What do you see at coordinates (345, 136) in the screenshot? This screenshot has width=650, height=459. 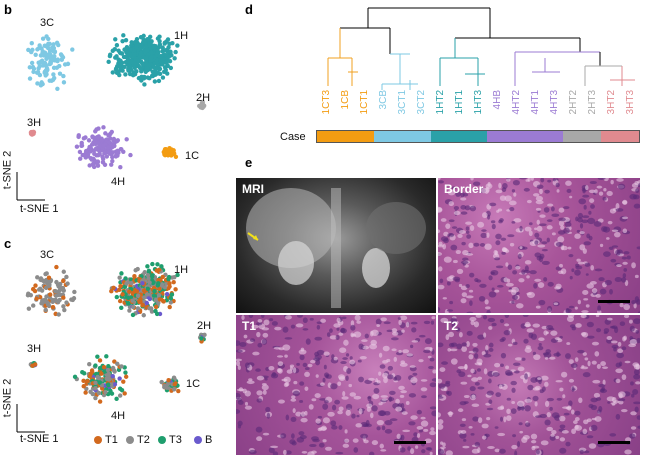 I see `case-bar-1c` at bounding box center [345, 136].